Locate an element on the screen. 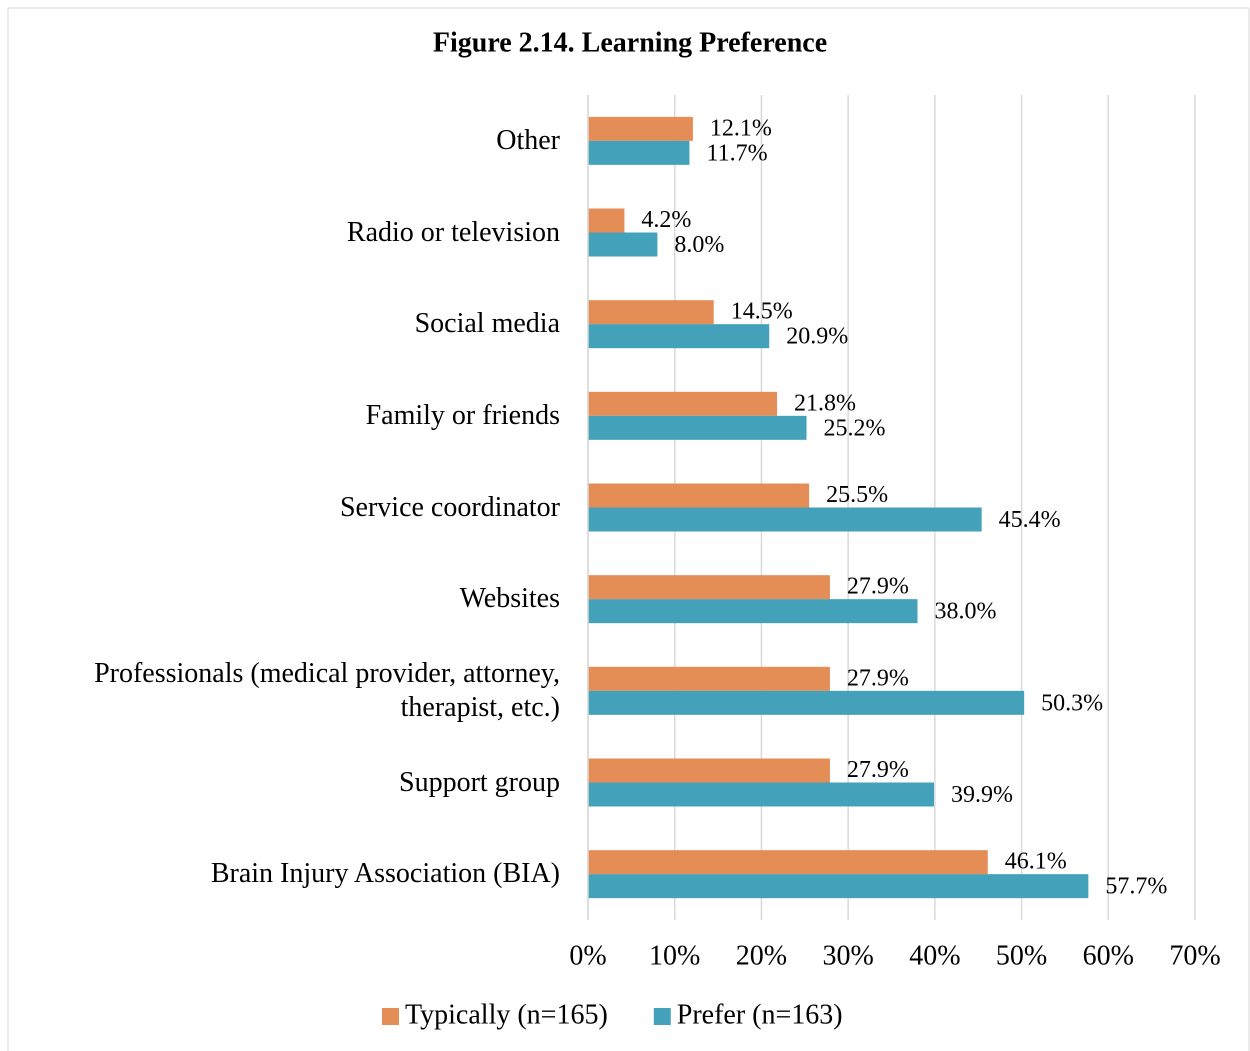  data-label: 39.9% is located at coordinates (982, 795).